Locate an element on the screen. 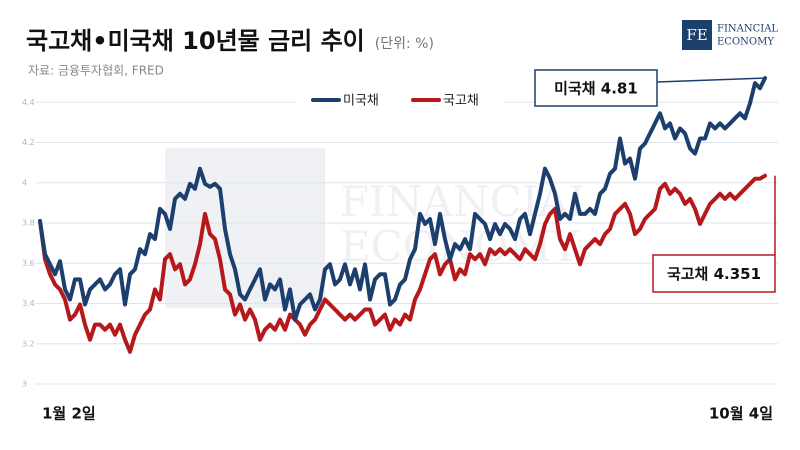 The image size is (800, 450). annotation-text: 국고채 4.351 is located at coordinates (714, 274).